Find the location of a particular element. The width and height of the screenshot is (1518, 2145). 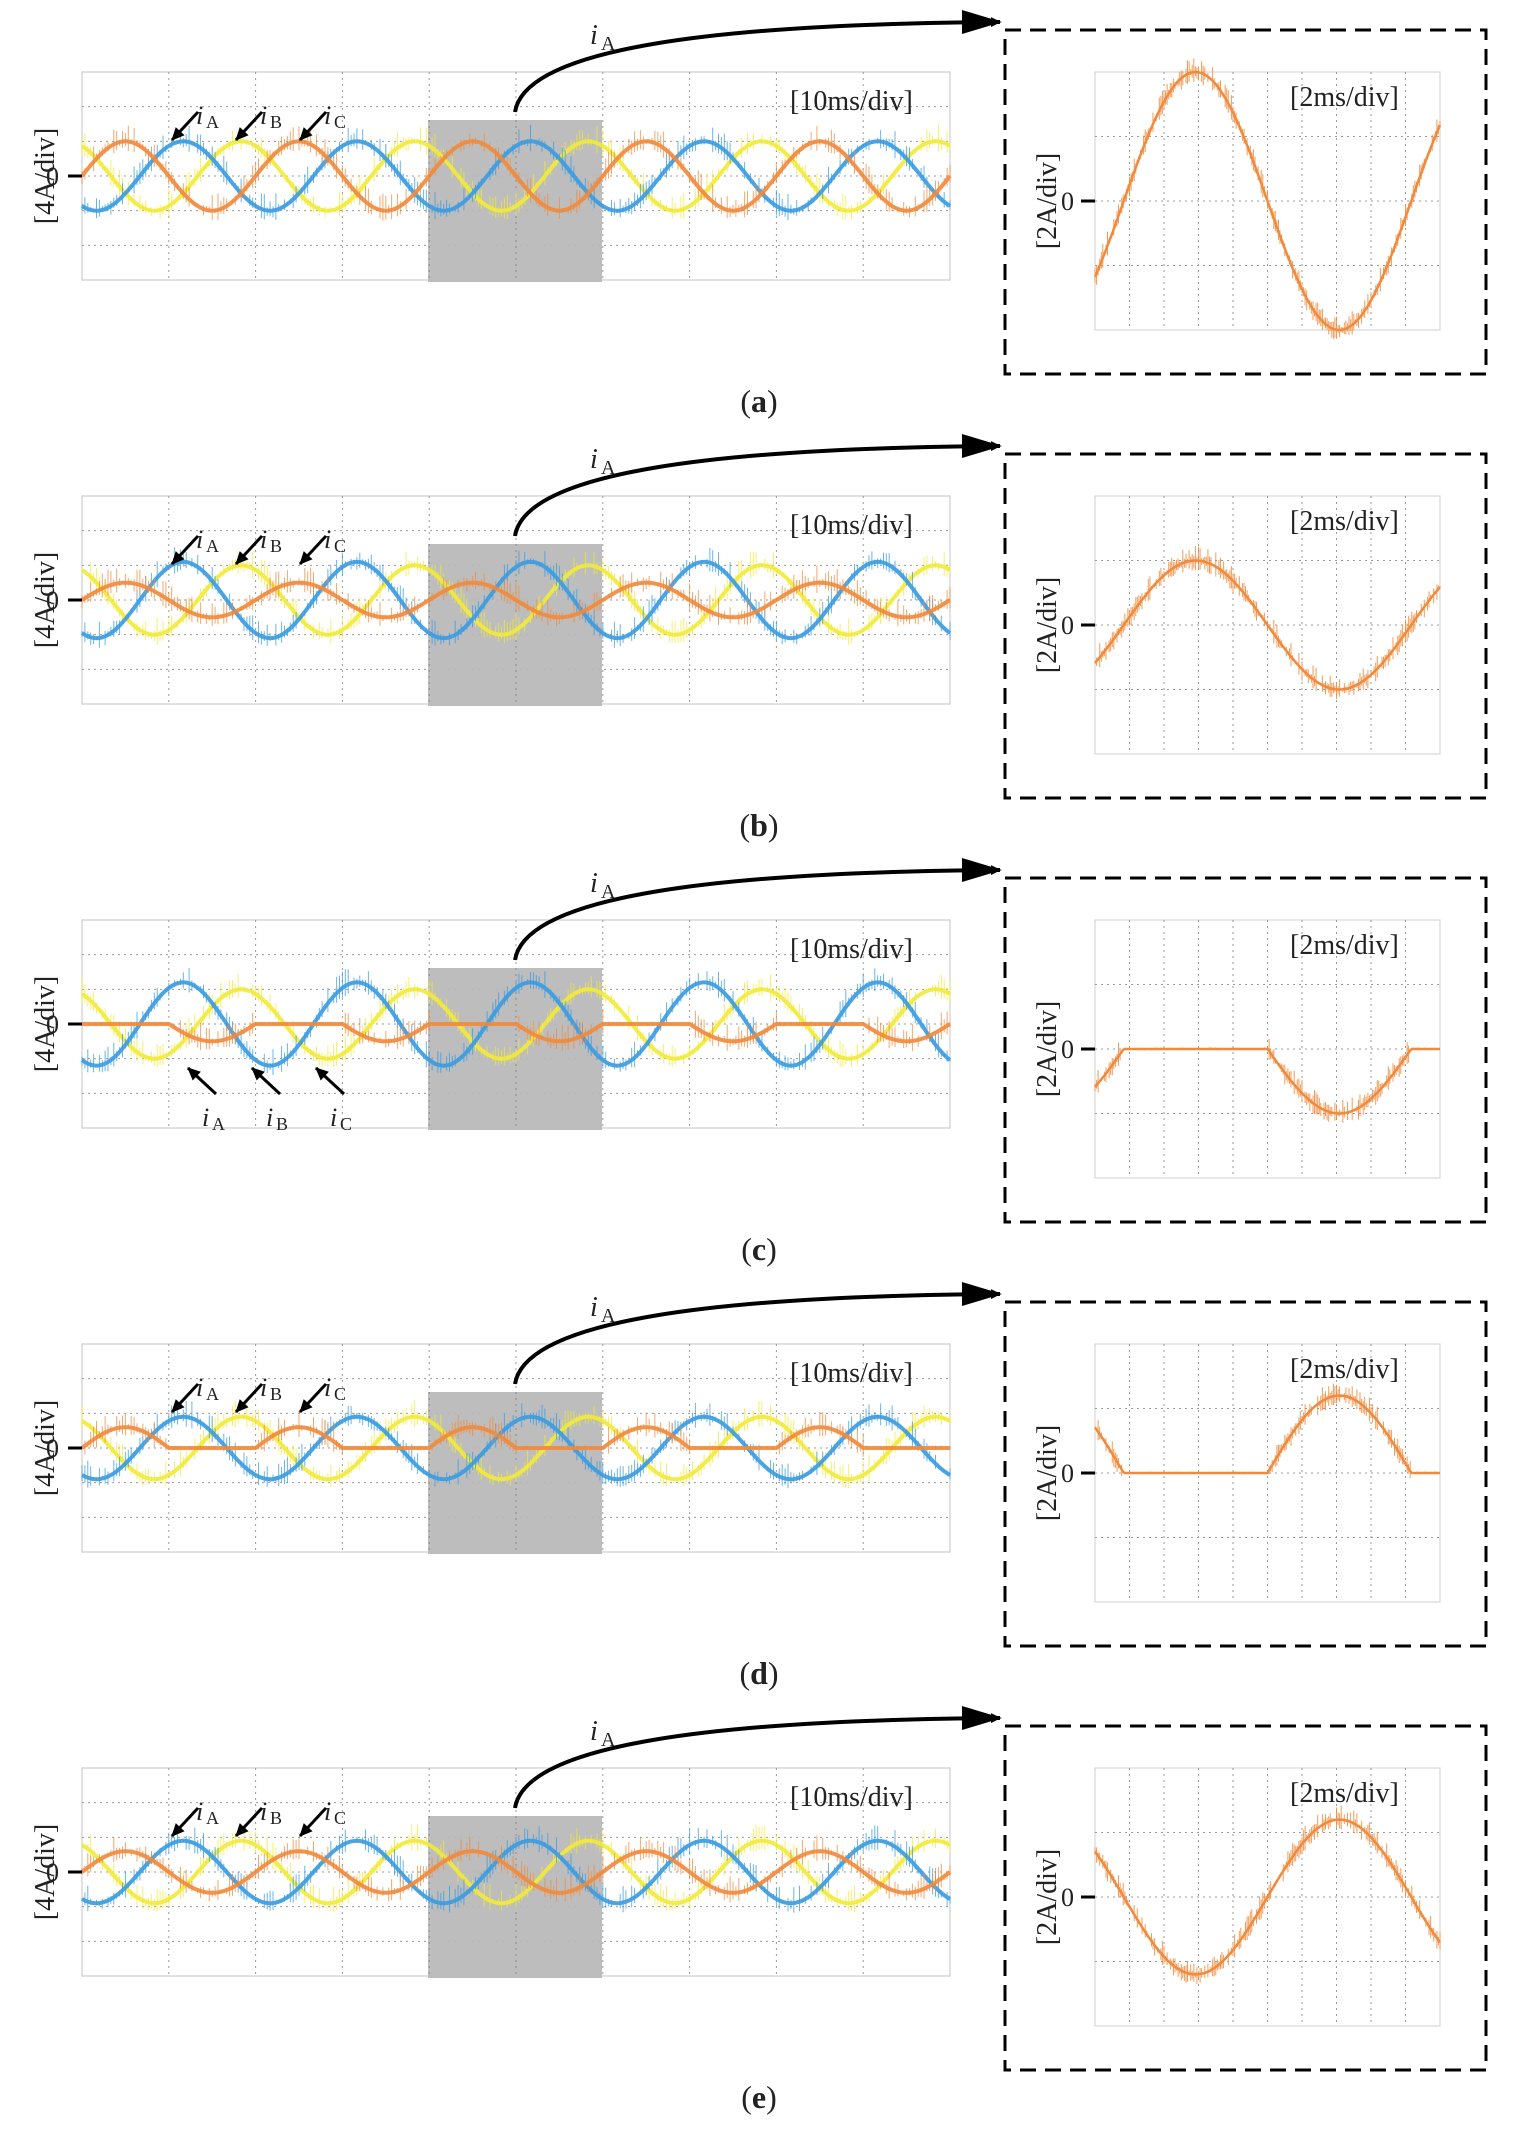

caption-letter: a is located at coordinates (759, 401).